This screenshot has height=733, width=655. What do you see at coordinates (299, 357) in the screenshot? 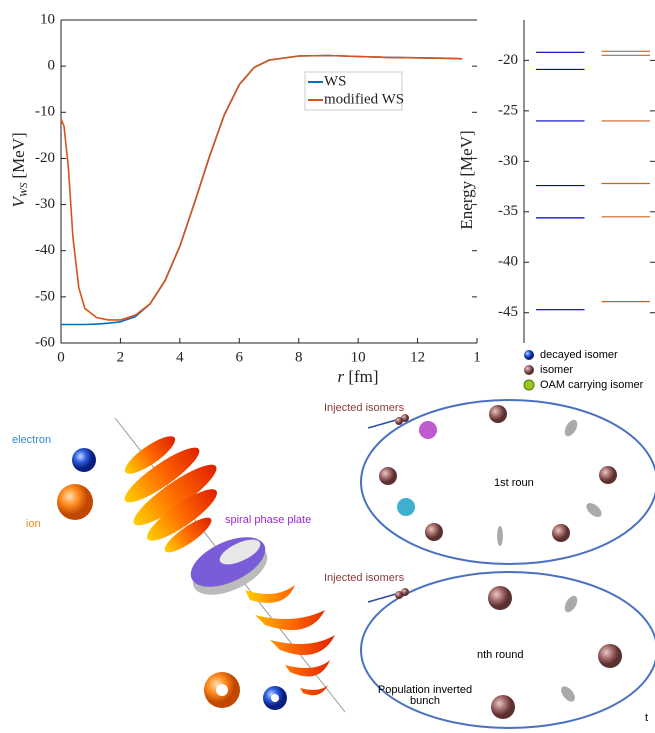
I see `x-tick-label: 8` at bounding box center [299, 357].